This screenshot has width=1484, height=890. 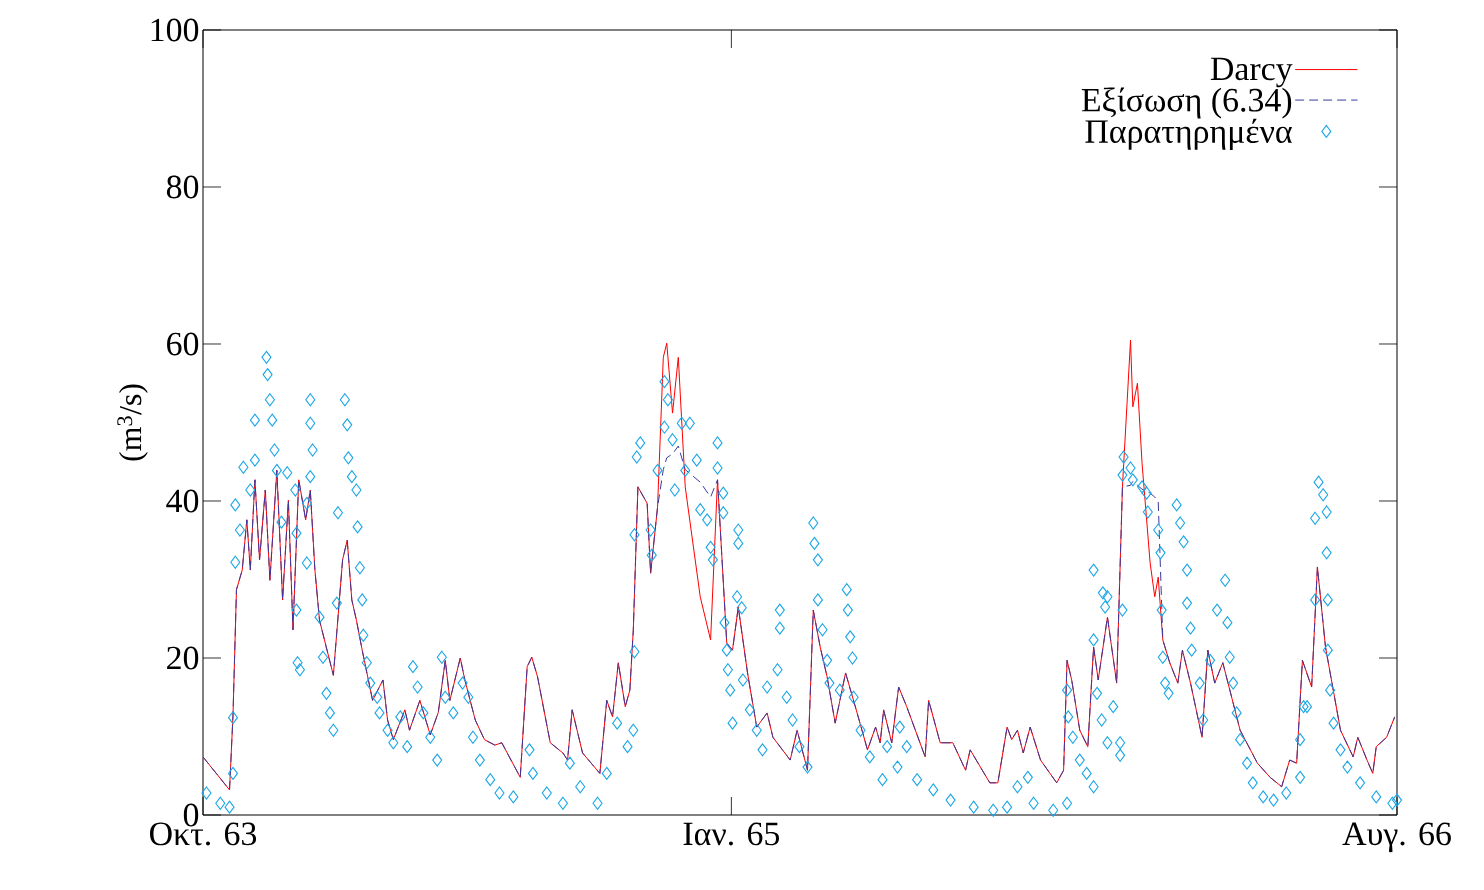 What do you see at coordinates (1186, 103) in the screenshot?
I see `legend-label: Εξίσωση (6.34)` at bounding box center [1186, 103].